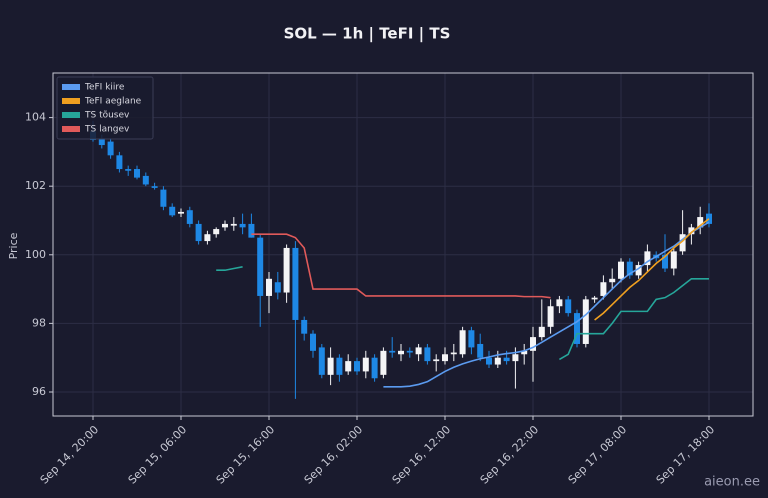 This screenshot has width=768, height=498. Describe the element at coordinates (104, 88) in the screenshot. I see `legend-label: TeFI kiire` at that location.